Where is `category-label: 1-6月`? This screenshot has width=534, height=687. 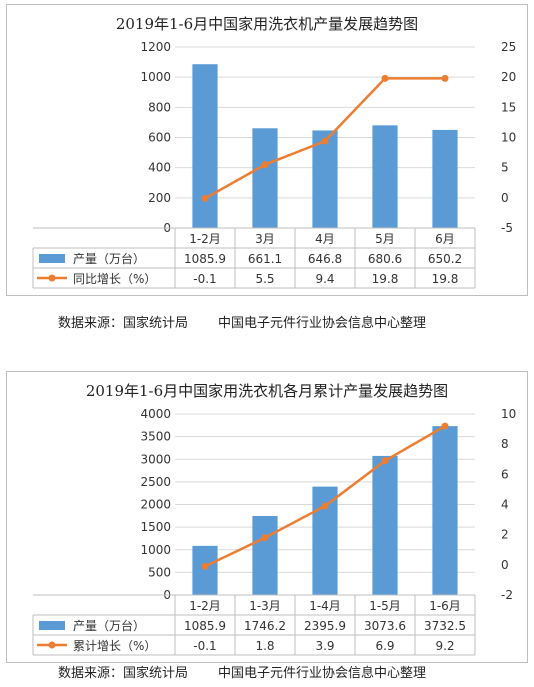 category-label: 1-6月 is located at coordinates (445, 606).